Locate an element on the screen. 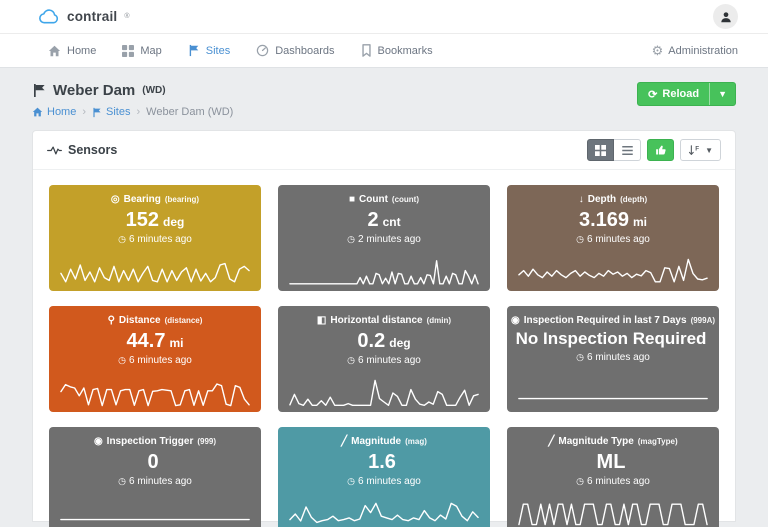 This screenshot has height=527, width=768. main-nav: Home Map Sites Dashboards is located at coordinates (384, 51).